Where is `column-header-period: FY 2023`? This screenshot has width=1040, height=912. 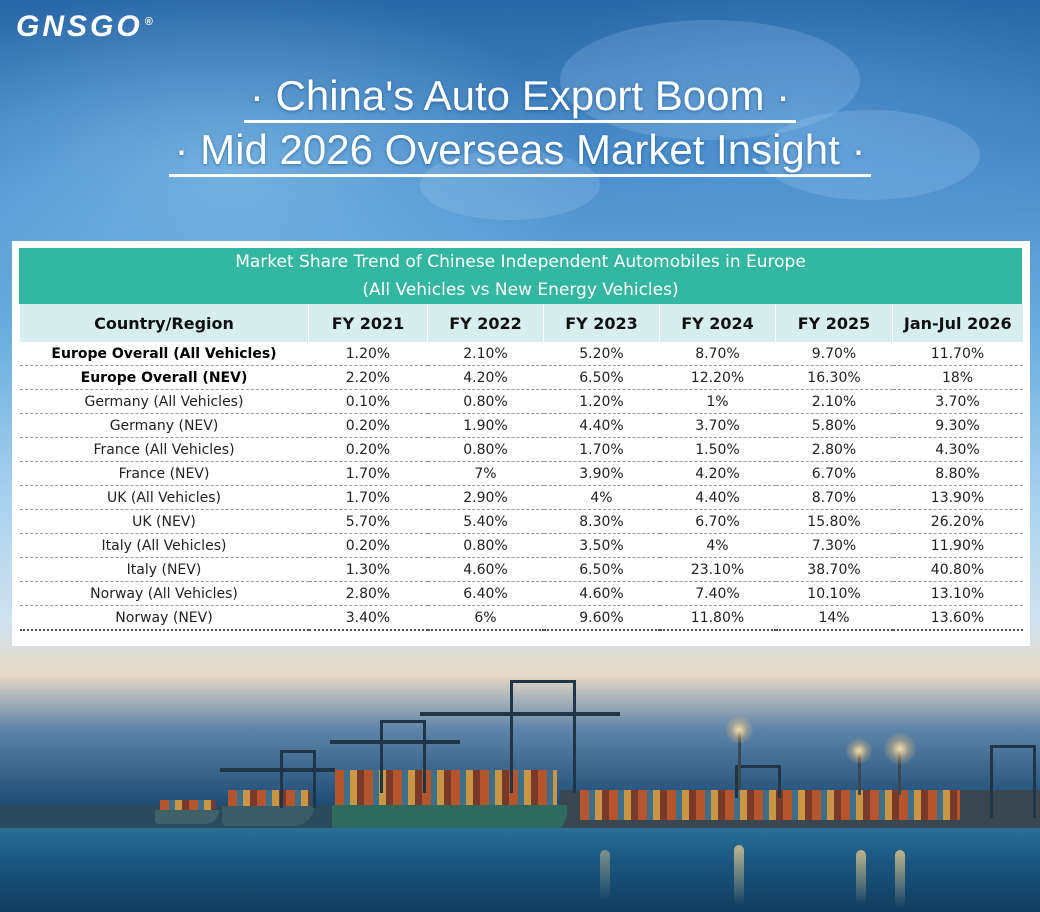
column-header-period: FY 2023 is located at coordinates (601, 323).